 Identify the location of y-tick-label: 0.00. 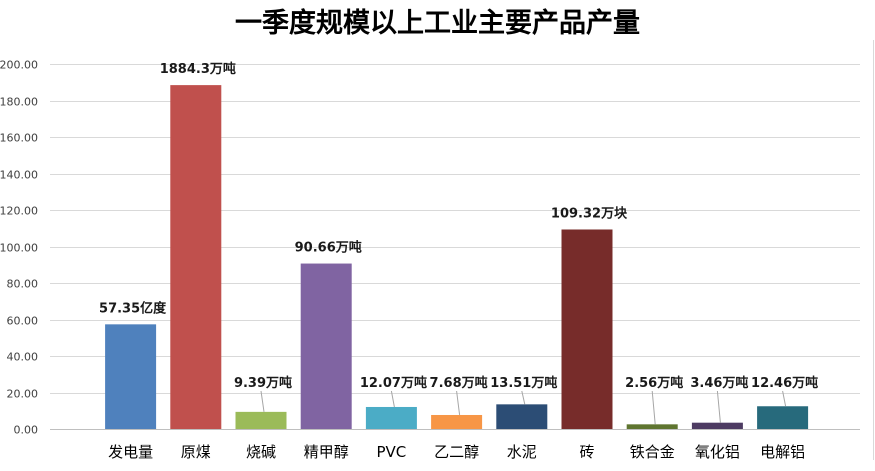
(26, 430).